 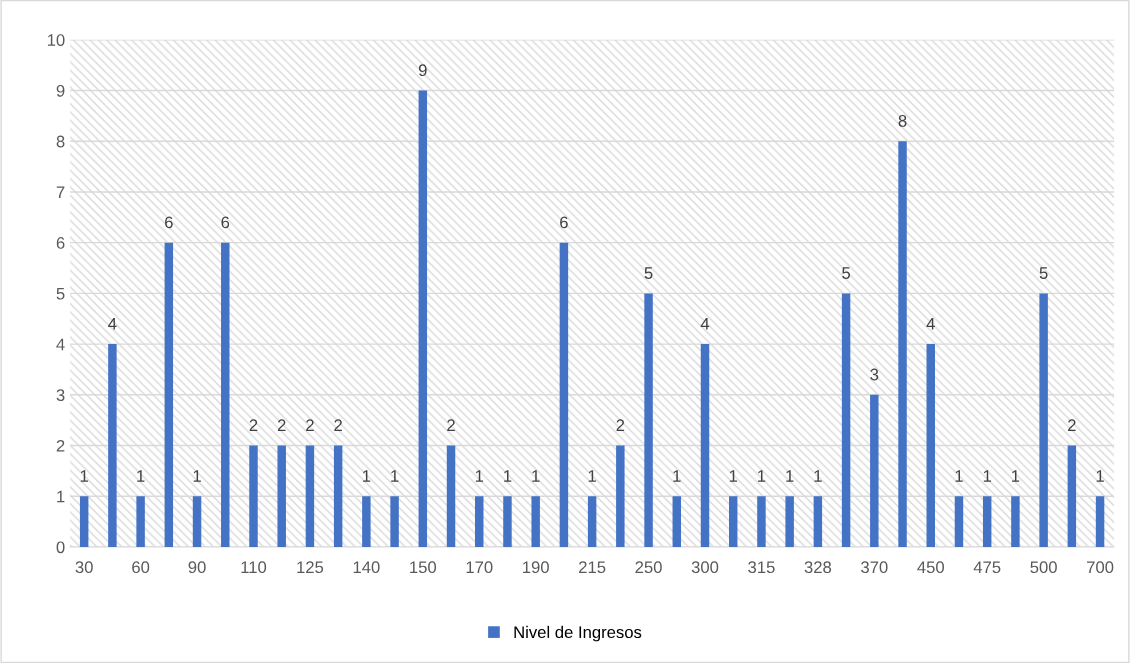 I want to click on x-tick-label: 125, so click(x=310, y=567).